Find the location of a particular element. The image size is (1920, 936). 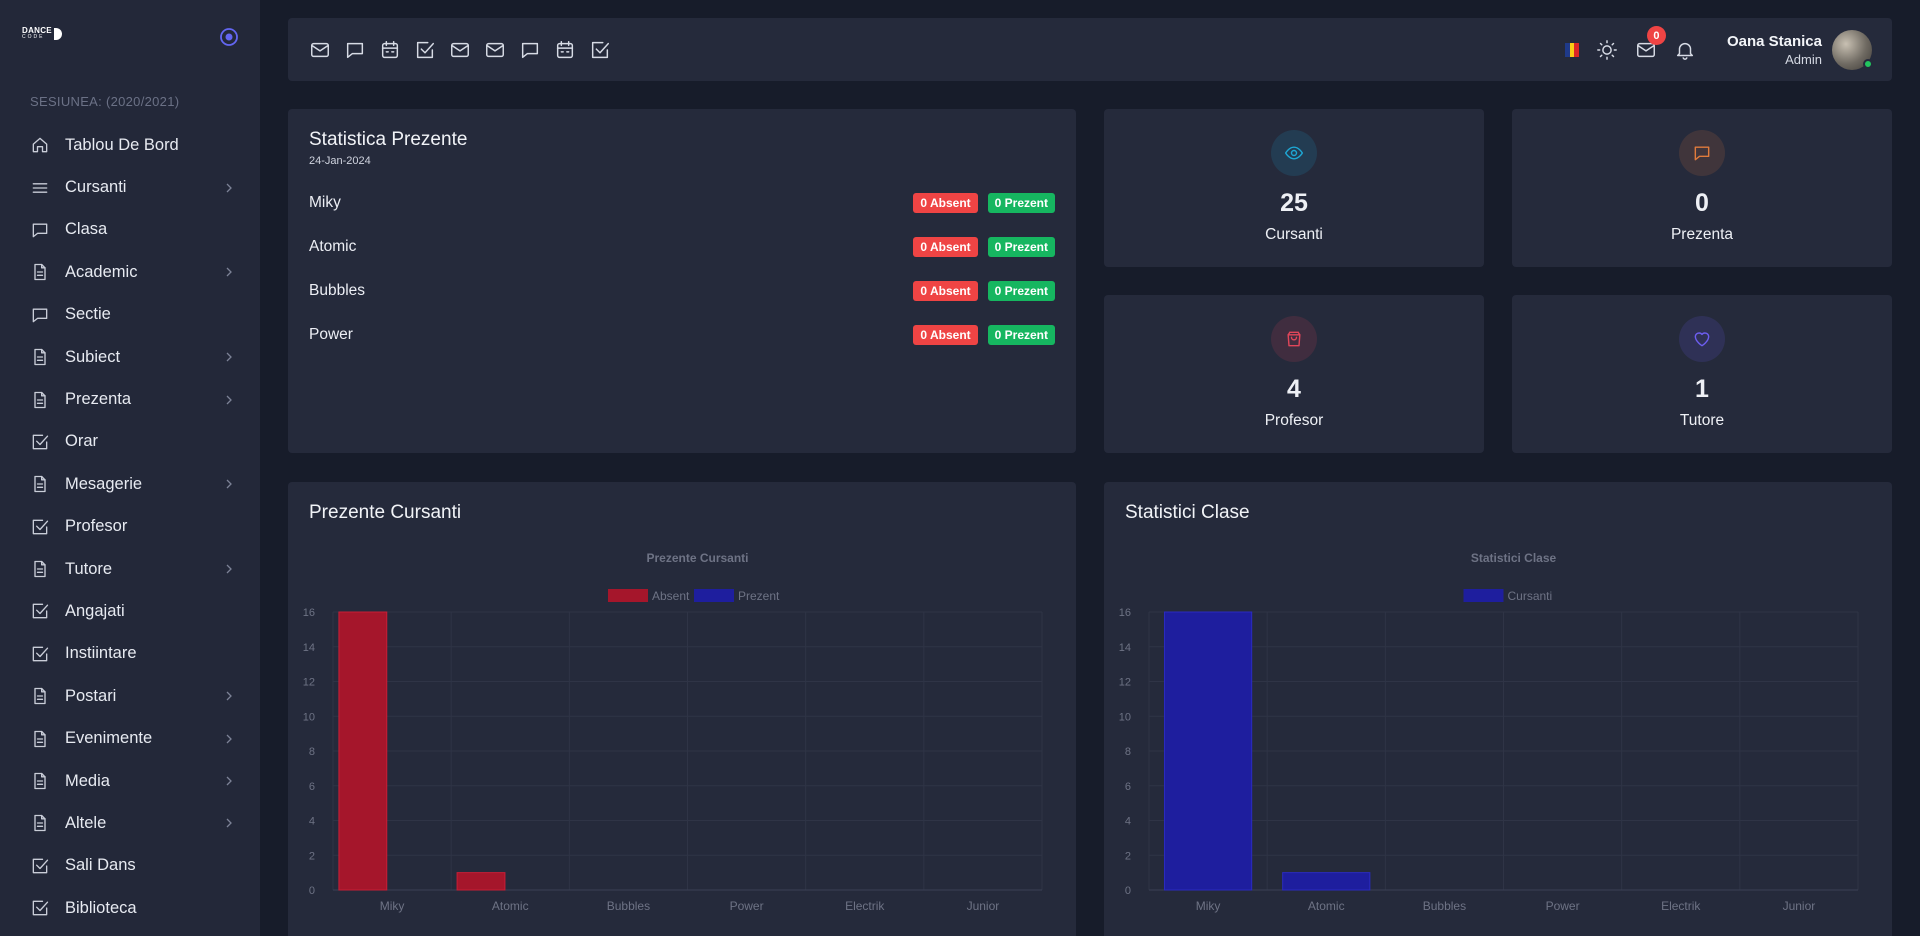

sidebar-item-profesor: Profesor is located at coordinates (130, 527).